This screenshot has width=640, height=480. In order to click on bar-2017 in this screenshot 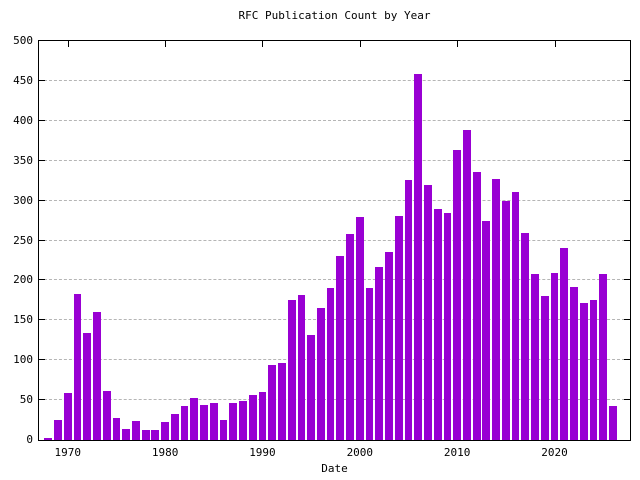, I will do `click(525, 336)`.